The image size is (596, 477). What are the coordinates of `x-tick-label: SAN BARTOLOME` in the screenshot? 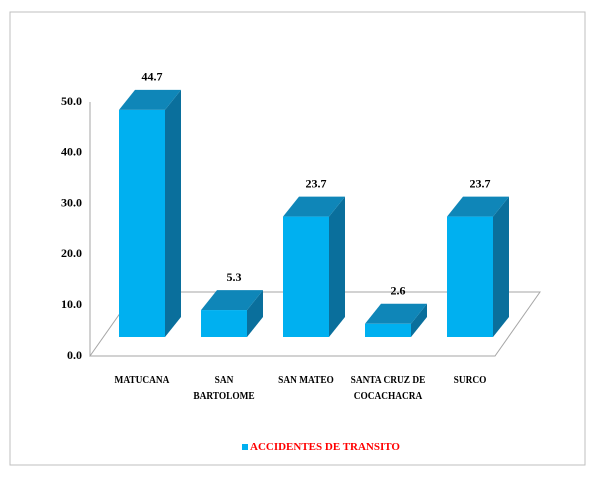 It's located at (224, 388).